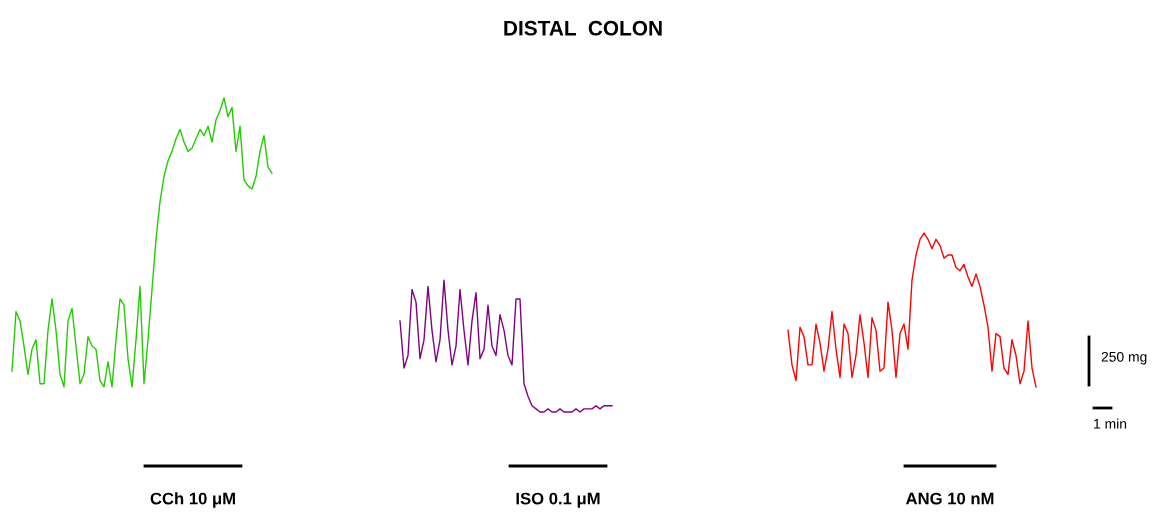 This screenshot has height=515, width=1165. What do you see at coordinates (558, 500) in the screenshot?
I see `text: ISO 0.1 μM` at bounding box center [558, 500].